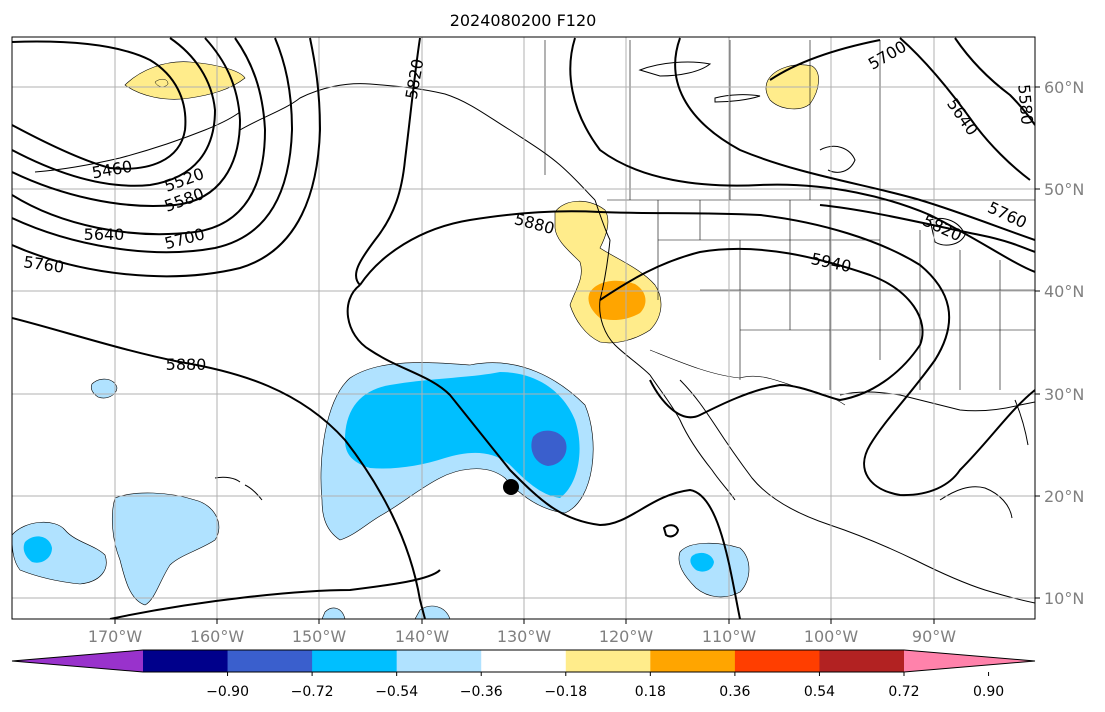 This screenshot has width=1105, height=712. What do you see at coordinates (1064, 189) in the screenshot?
I see `lat-label: 50°N` at bounding box center [1064, 189].